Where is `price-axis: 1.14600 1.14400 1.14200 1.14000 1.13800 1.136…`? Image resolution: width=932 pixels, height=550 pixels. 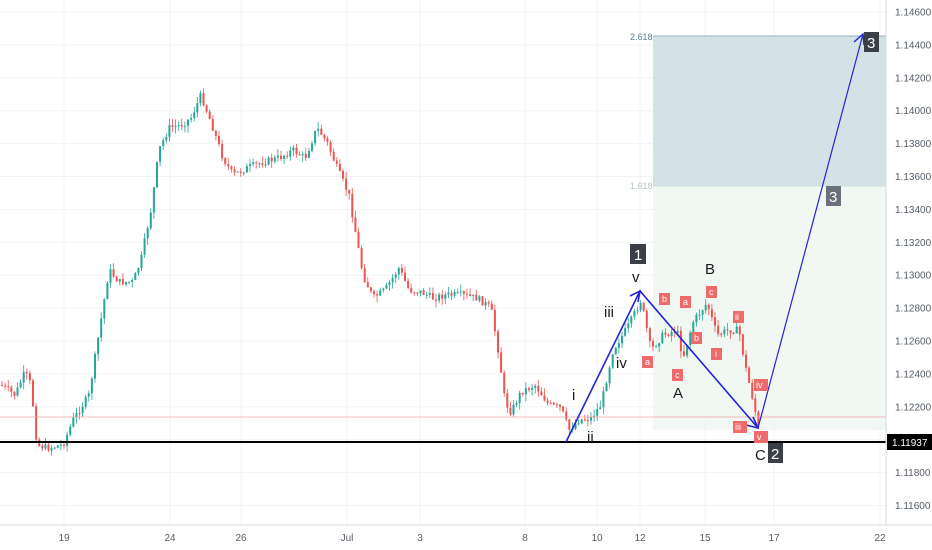 price-axis: 1.14600 1.14400 1.14200 1.14000 1.13800 1.136… is located at coordinates (908, 262).